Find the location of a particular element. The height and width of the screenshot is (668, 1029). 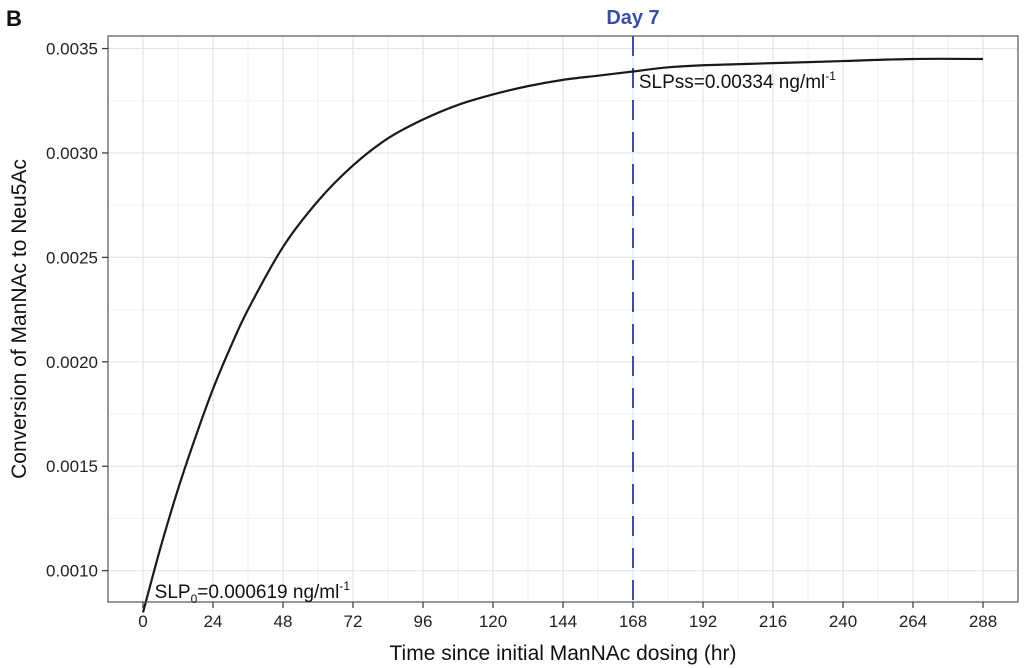

y-axis-title: Conversion of ManNAc to Neu5Ac is located at coordinates (19, 319).